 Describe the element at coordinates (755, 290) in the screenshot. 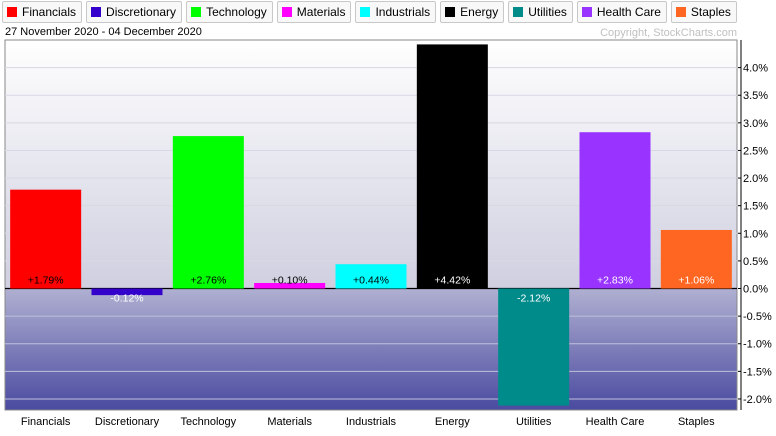

I see `y-tick-label: 0.0%` at that location.